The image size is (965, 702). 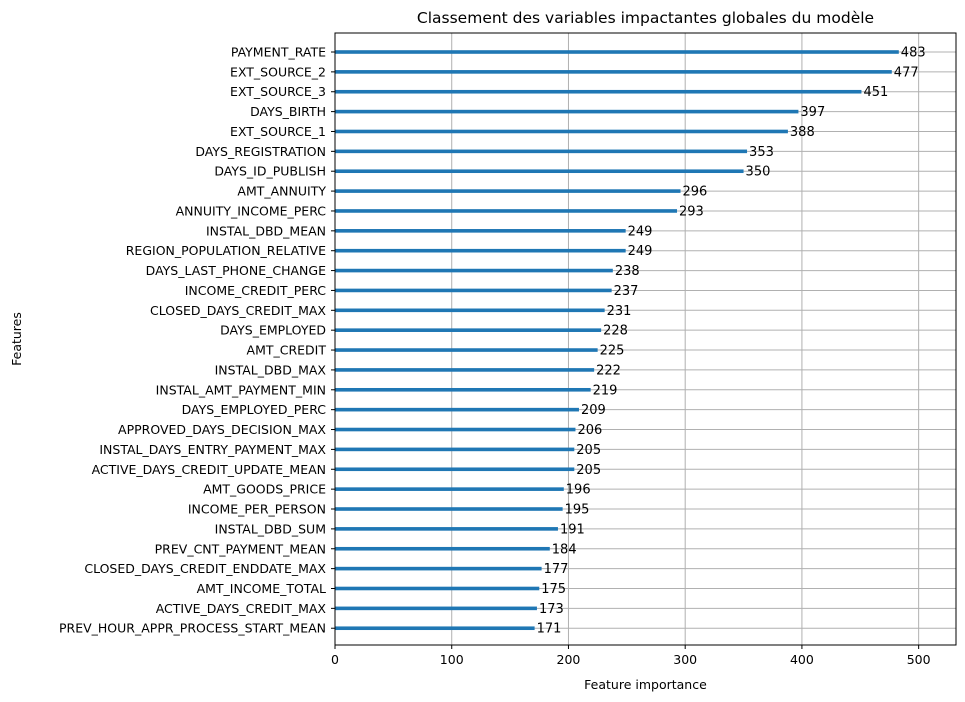 What do you see at coordinates (266, 230) in the screenshot?
I see `y-tick-label: INSTAL_DBD_MEAN` at bounding box center [266, 230].